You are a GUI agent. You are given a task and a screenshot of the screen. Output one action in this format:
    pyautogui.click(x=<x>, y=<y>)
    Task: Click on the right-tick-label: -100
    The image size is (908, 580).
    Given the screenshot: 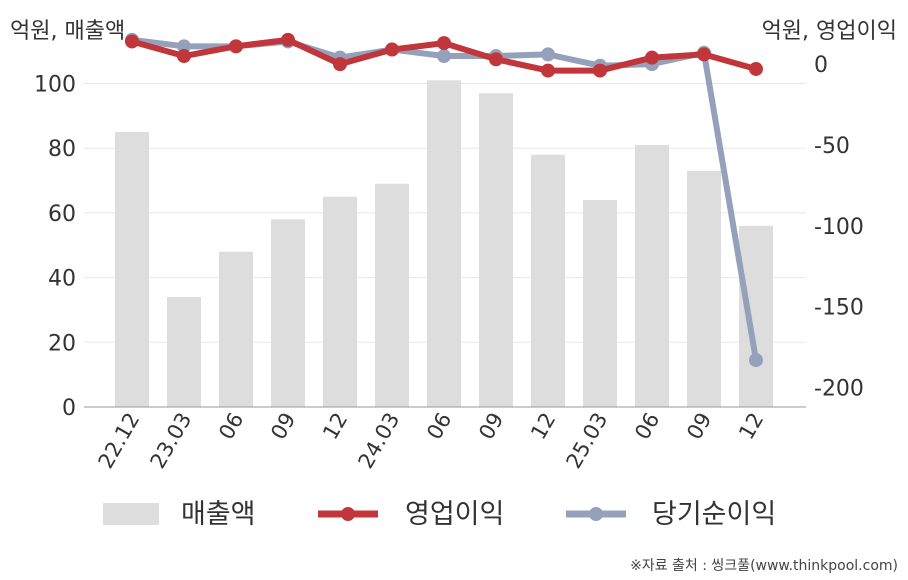 What is the action you would take?
    pyautogui.click(x=839, y=227)
    